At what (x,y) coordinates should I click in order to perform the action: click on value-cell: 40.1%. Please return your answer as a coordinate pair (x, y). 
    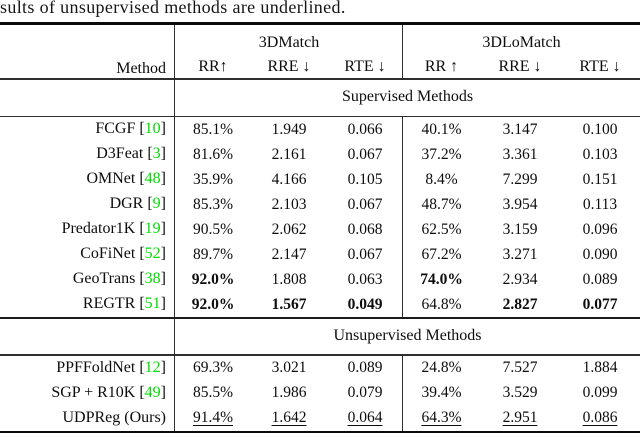
    Looking at the image, I should click on (441, 129).